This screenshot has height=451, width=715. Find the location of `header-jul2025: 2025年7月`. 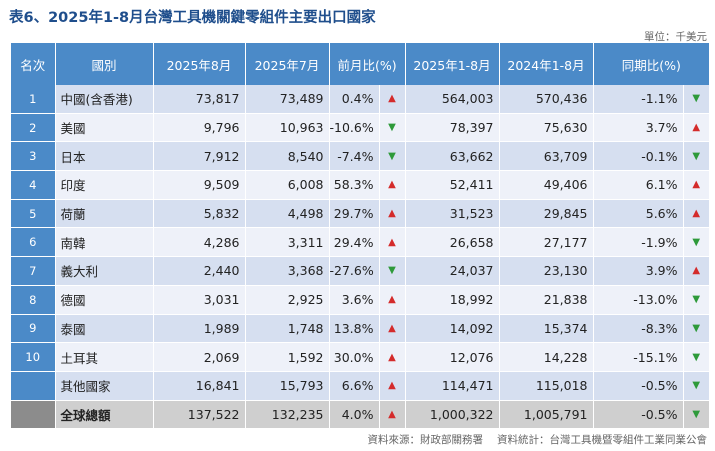

header-jul2025: 2025年7月 is located at coordinates (287, 64).